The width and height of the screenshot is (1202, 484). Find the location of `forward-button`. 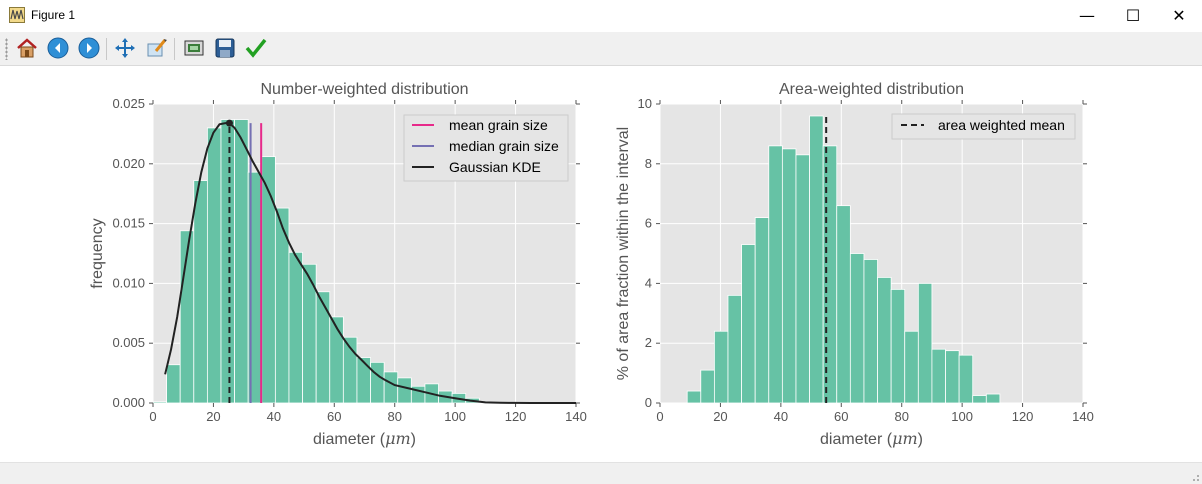

forward-button is located at coordinates (89, 48).